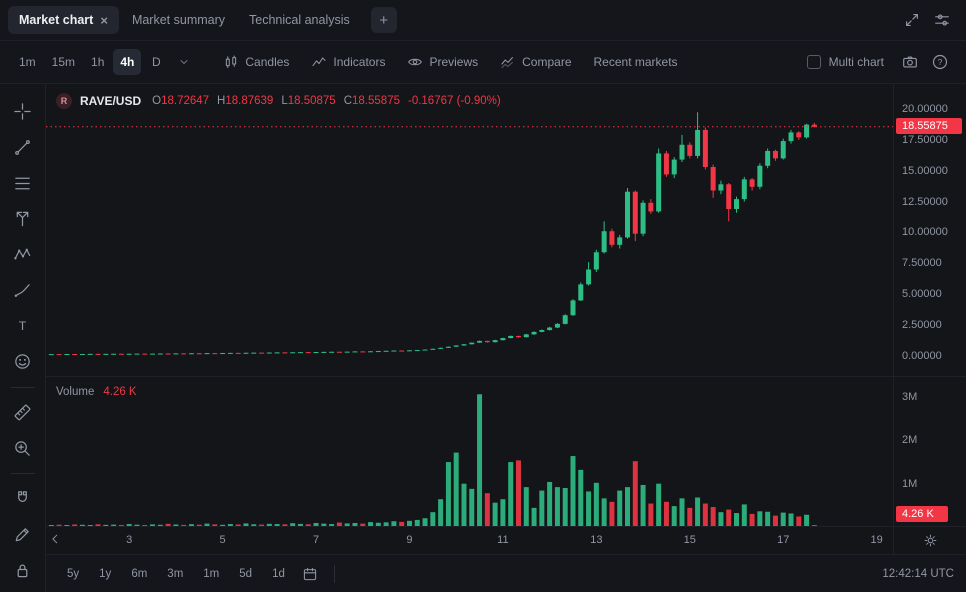  What do you see at coordinates (371, 101) in the screenshot?
I see `ohlc-close: C18.55875` at bounding box center [371, 101].